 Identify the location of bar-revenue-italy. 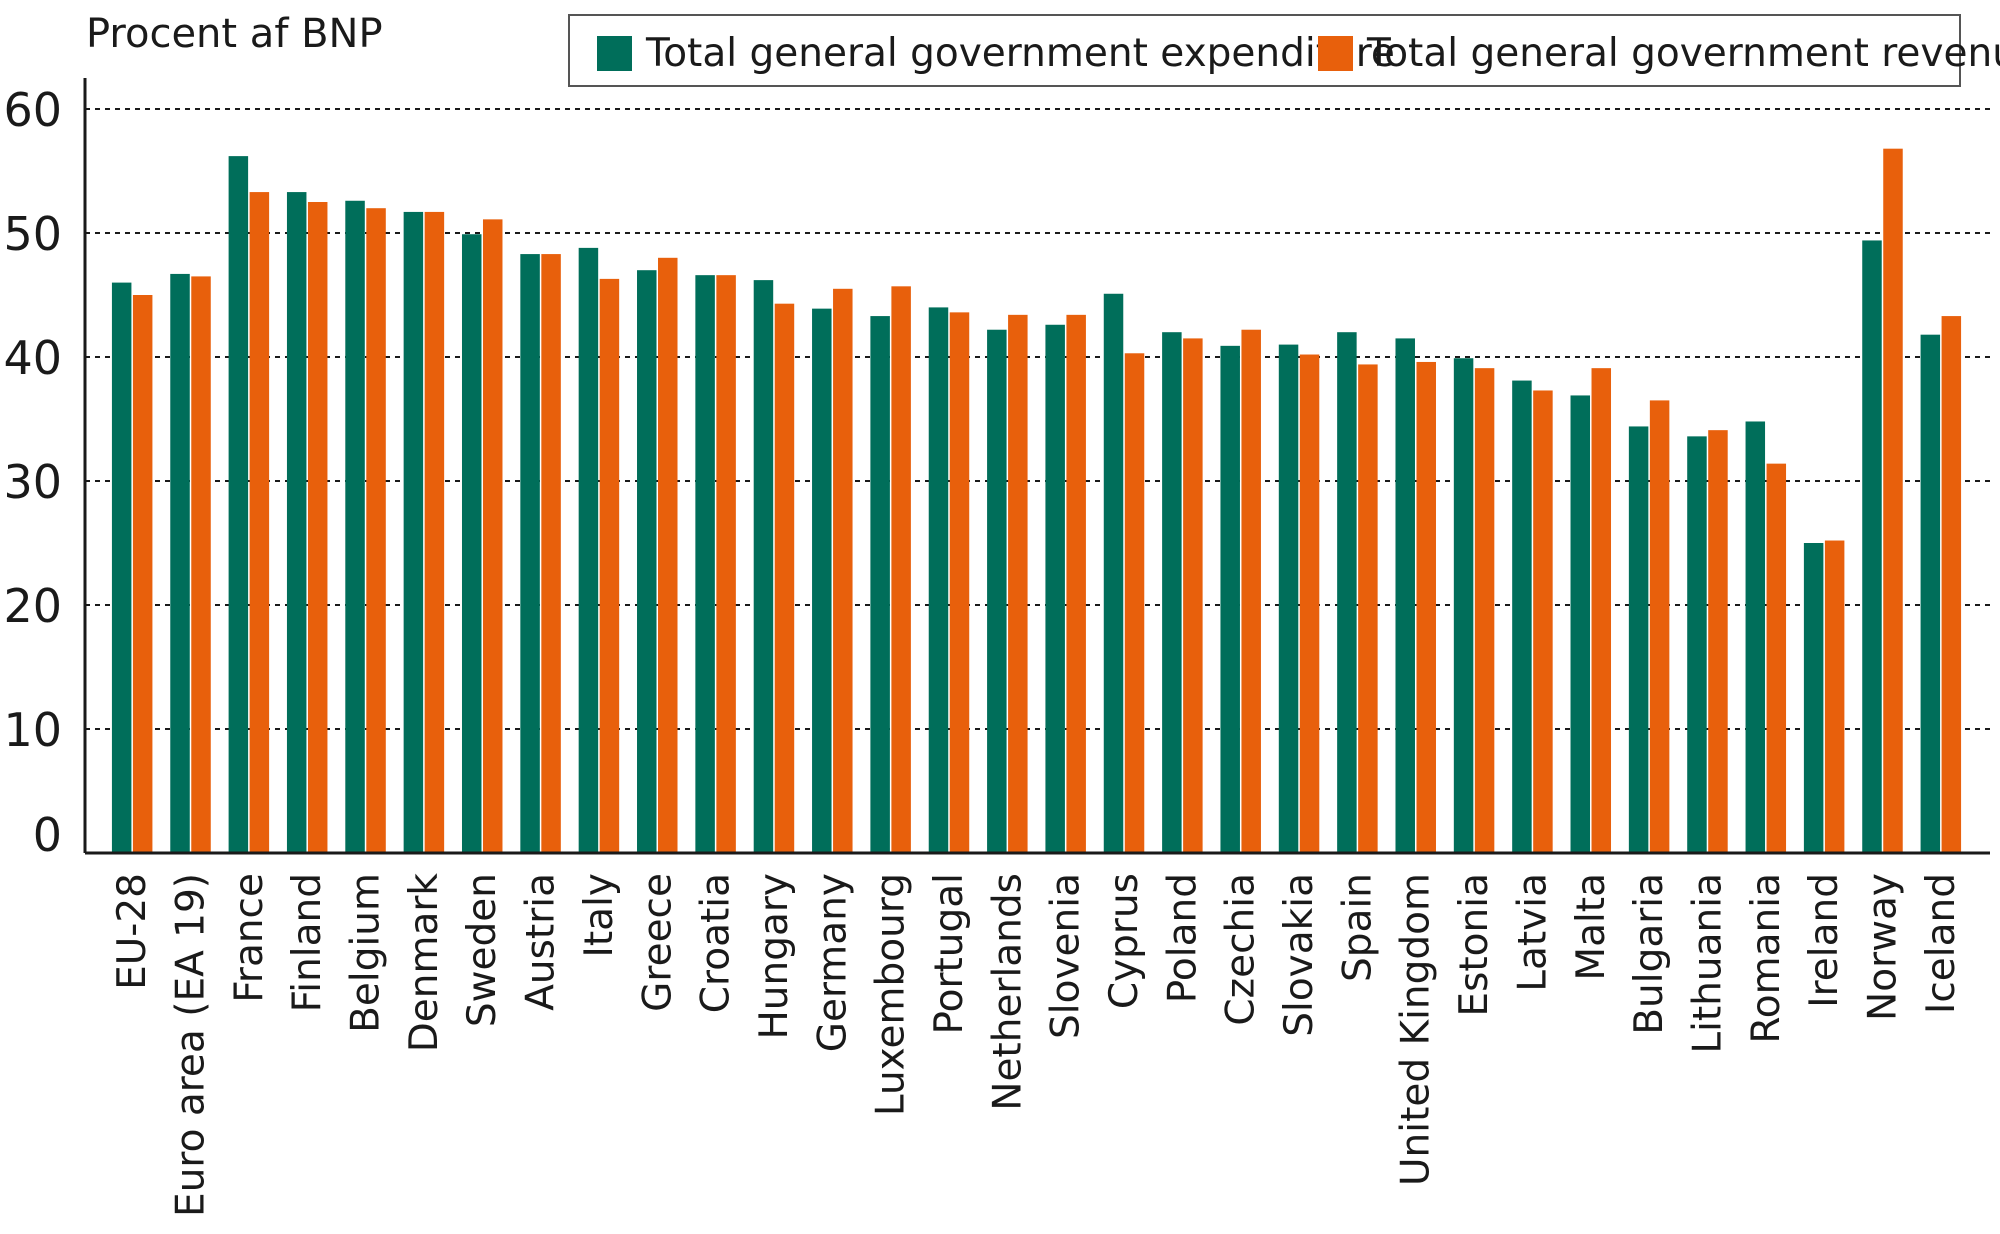
(609, 565).